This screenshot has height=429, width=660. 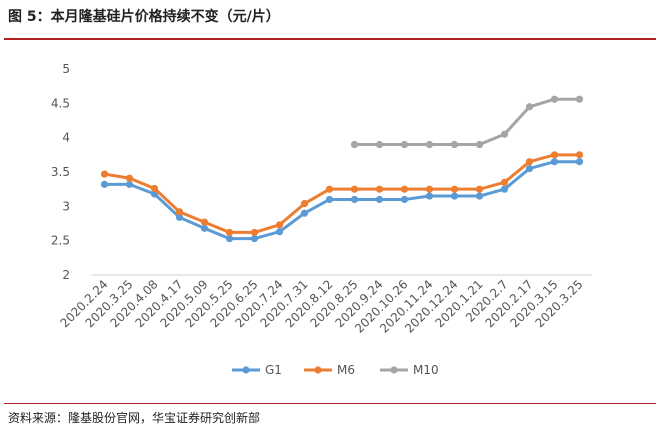 I want to click on y-tick-label: 3.5, so click(x=60, y=172).